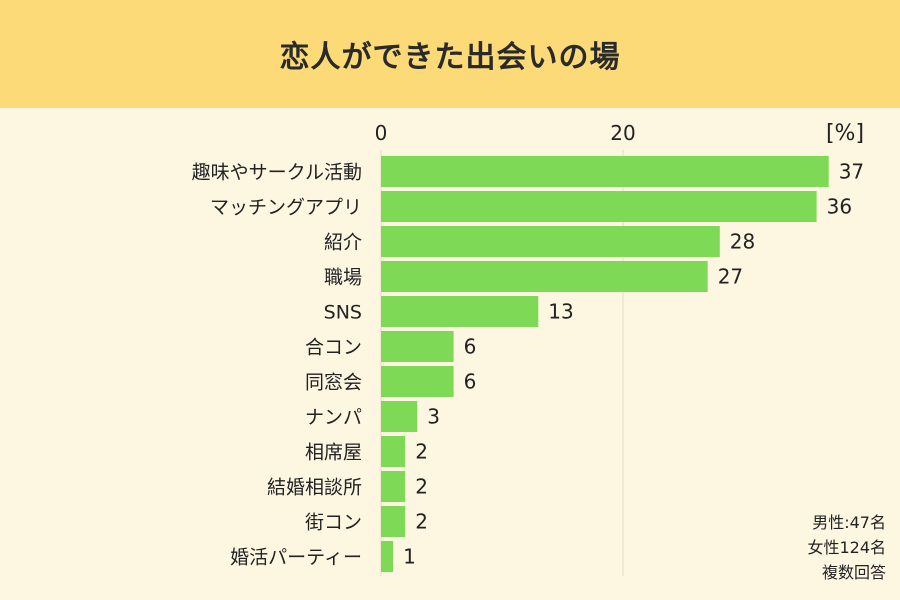 The height and width of the screenshot is (600, 900). I want to click on note-female: 女性124名, so click(846, 547).